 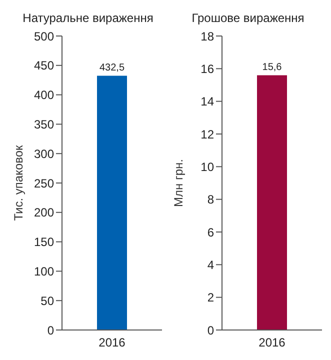 I want to click on y-tick-label: 8, so click(x=210, y=199).